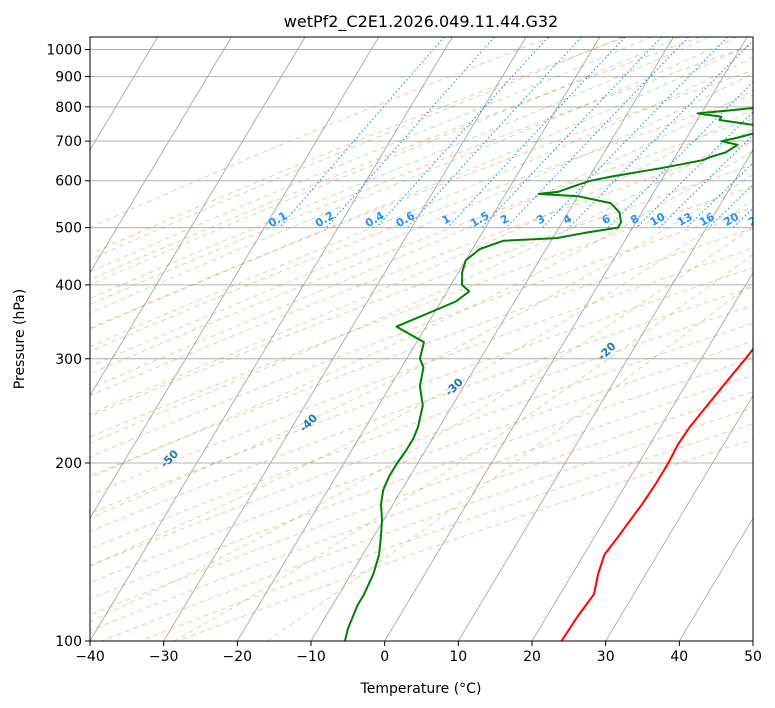  What do you see at coordinates (68, 229) in the screenshot?
I see `y-tick-label: 500` at bounding box center [68, 229].